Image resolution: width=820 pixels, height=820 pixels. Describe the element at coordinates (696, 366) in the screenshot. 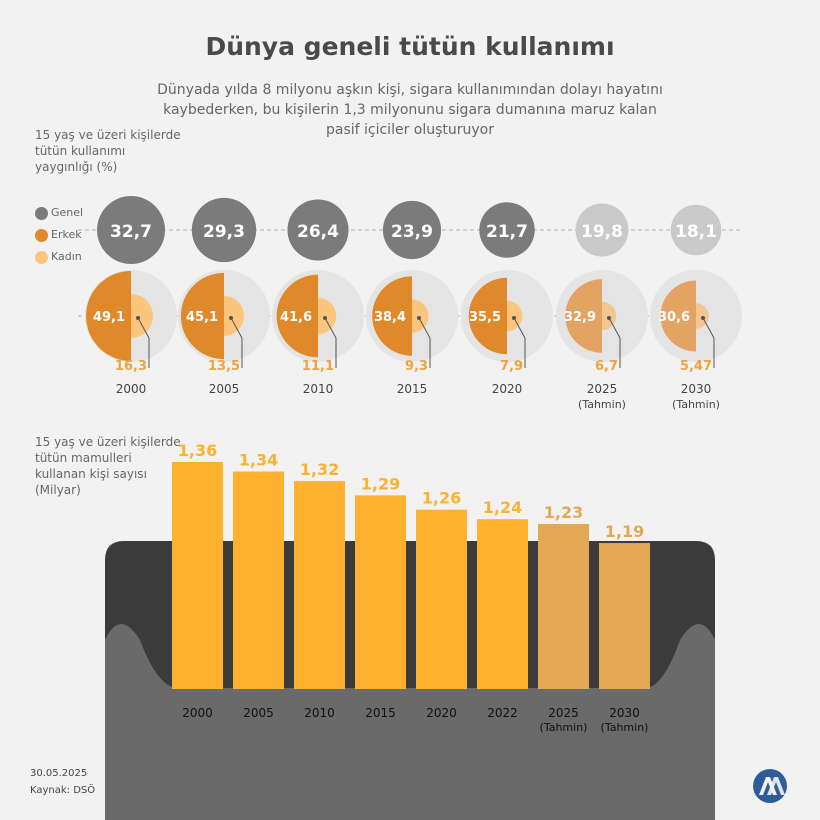

I see `kadin-value-2030: 5,47` at that location.